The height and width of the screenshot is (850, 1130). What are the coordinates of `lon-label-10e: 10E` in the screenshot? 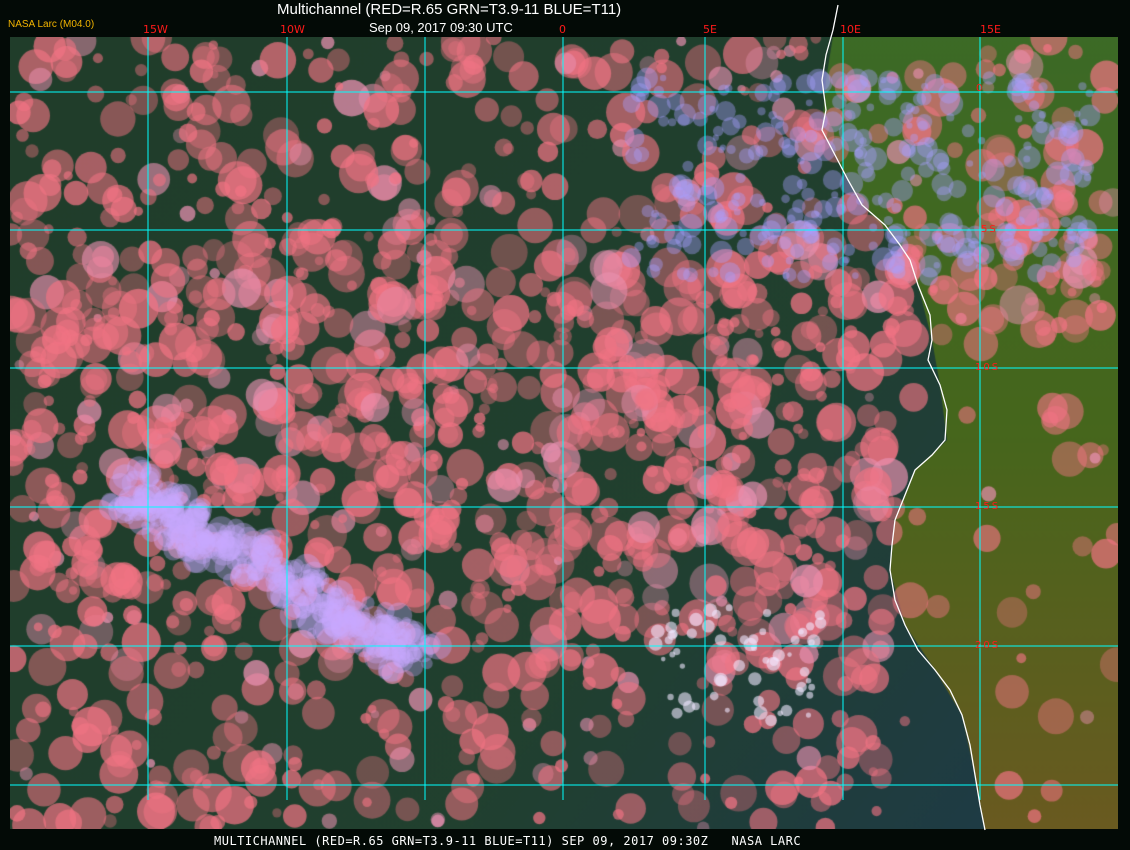 It's located at (850, 29).